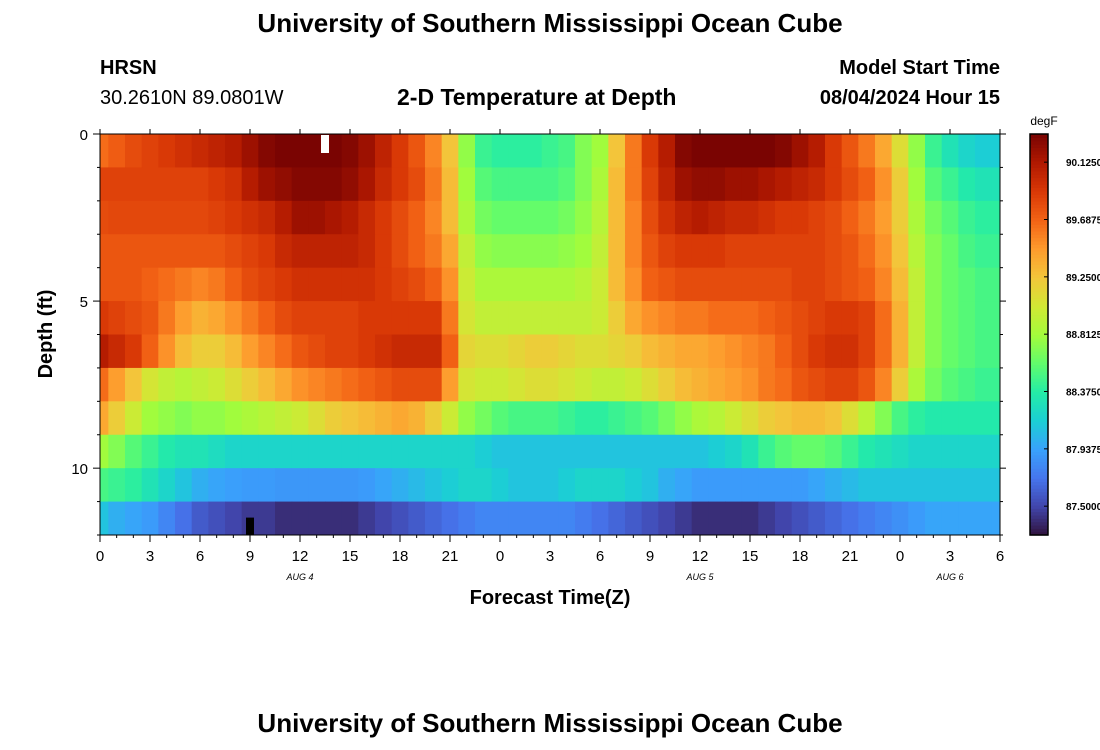 Image resolution: width=1100 pixels, height=750 pixels. I want to click on colorbar-tick-label: 87.50000, so click(1083, 507).